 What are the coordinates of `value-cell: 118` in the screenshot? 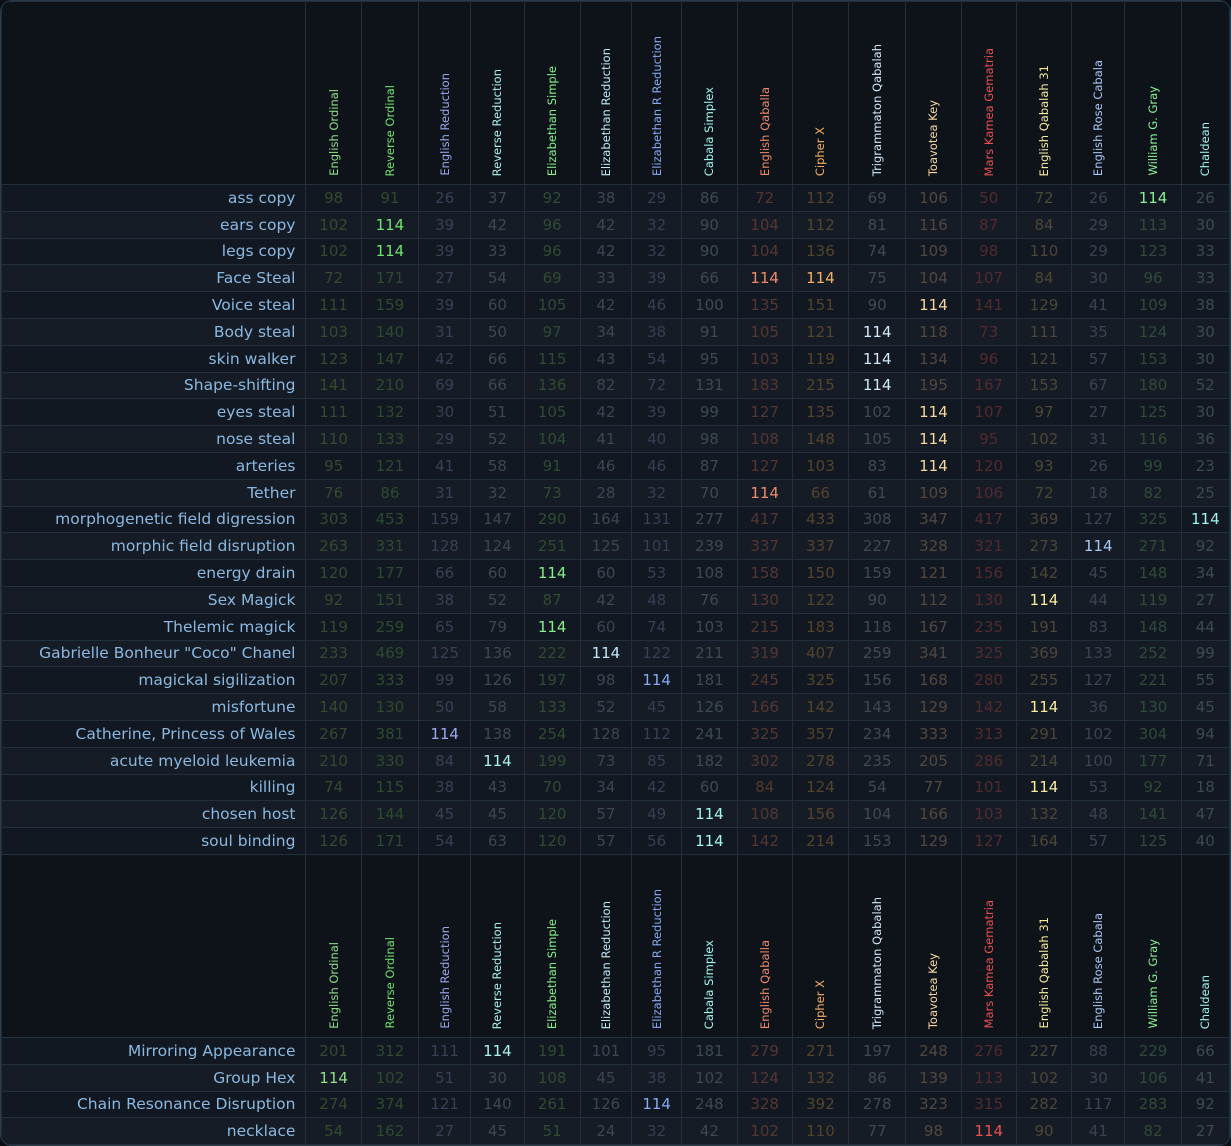 It's located at (877, 626).